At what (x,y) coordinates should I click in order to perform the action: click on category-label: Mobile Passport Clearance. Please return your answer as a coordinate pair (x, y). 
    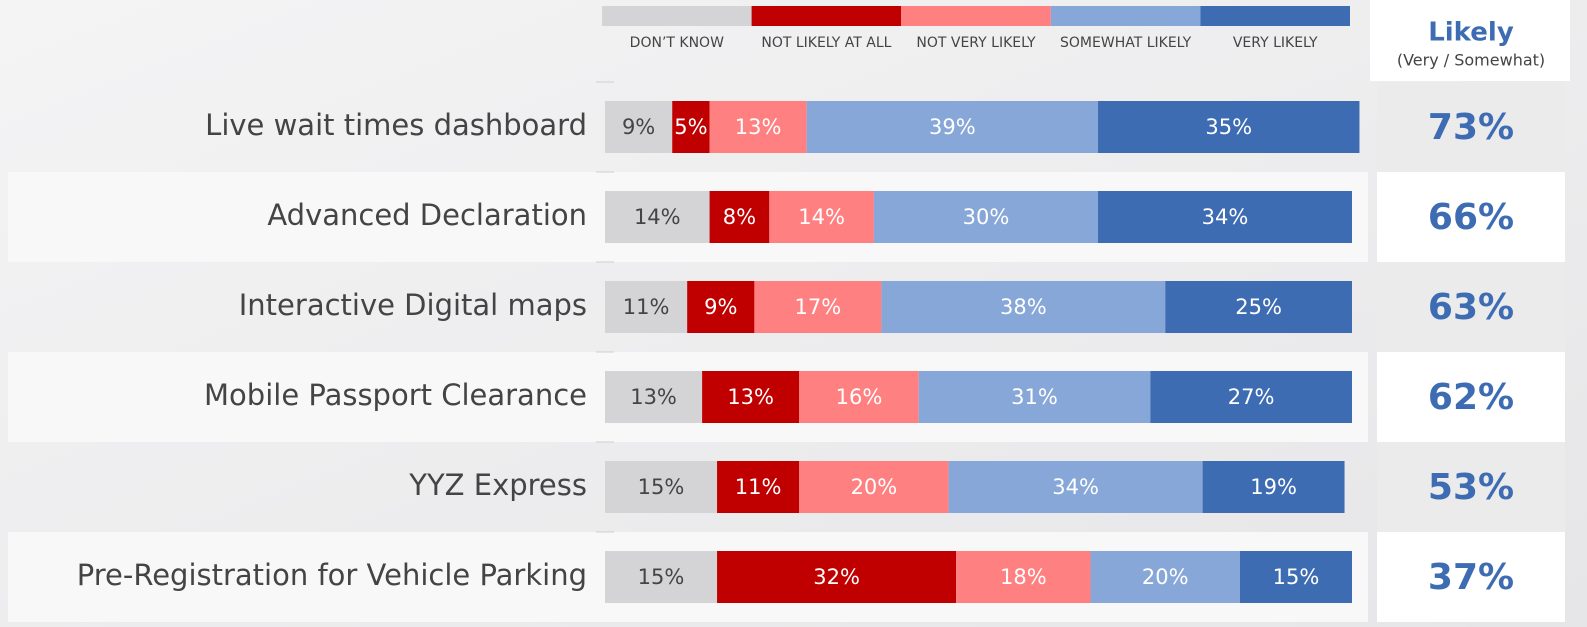
    Looking at the image, I should click on (395, 395).